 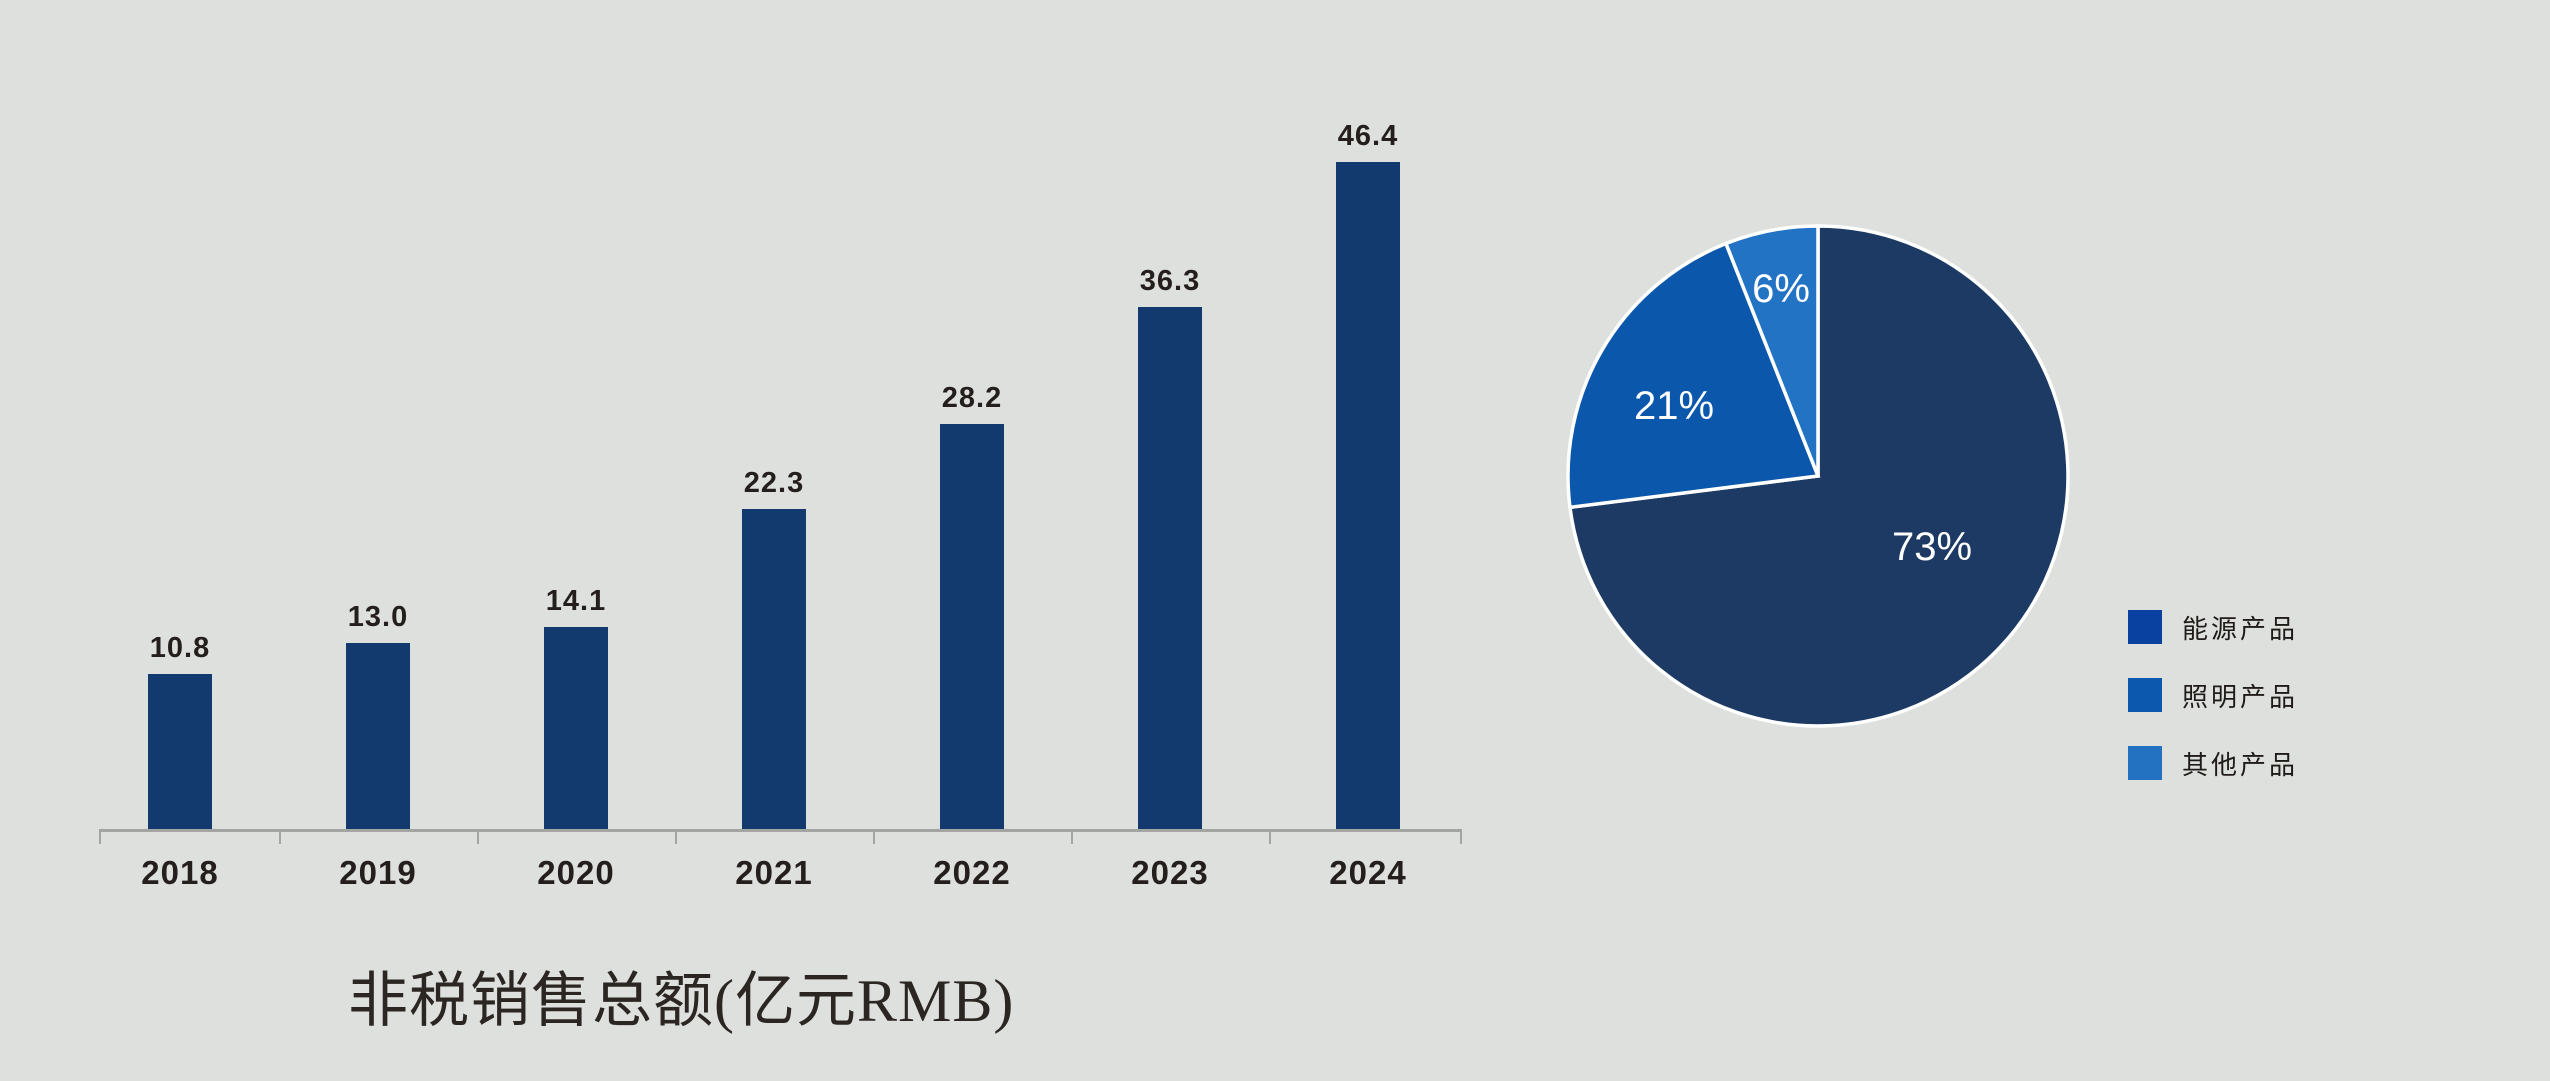 What do you see at coordinates (774, 669) in the screenshot?
I see `bar-2021` at bounding box center [774, 669].